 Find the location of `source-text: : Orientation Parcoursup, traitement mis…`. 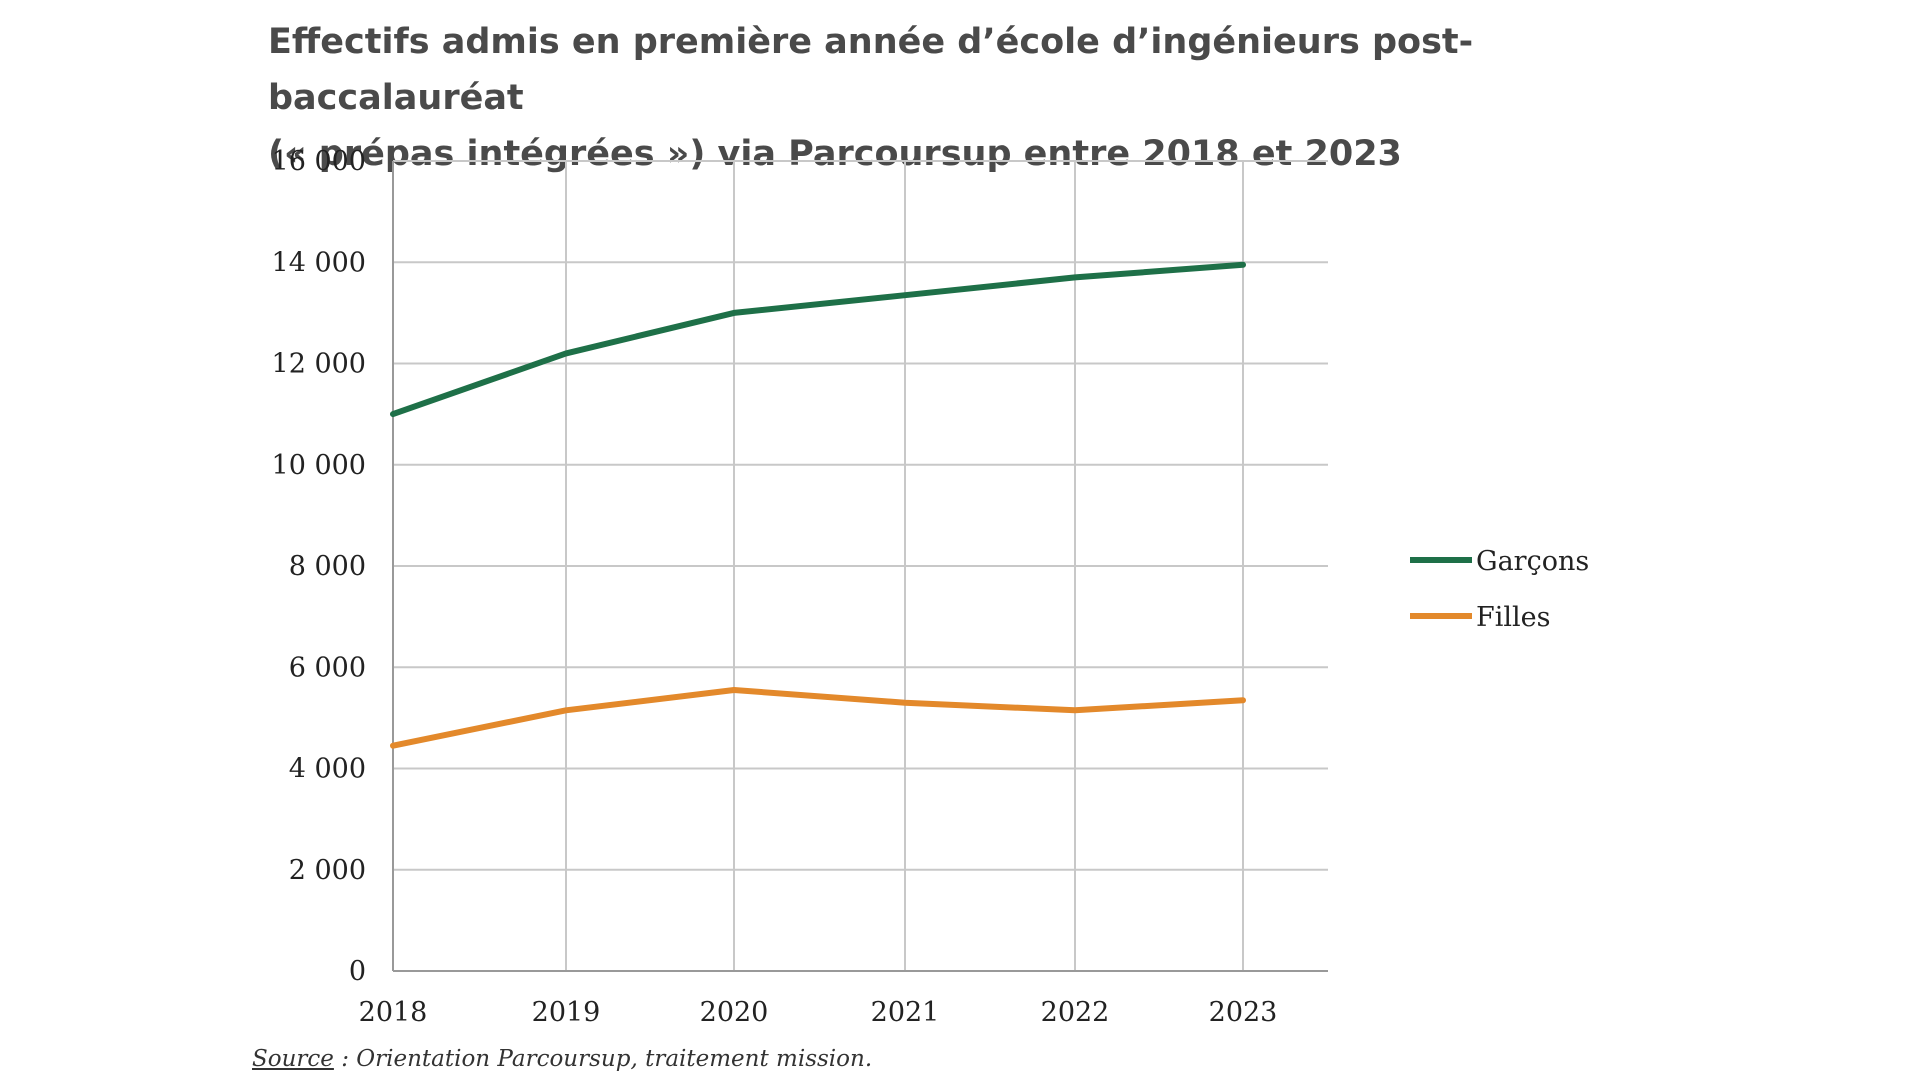

source-text: : Orientation Parcoursup, traitement mis… is located at coordinates (603, 1059).